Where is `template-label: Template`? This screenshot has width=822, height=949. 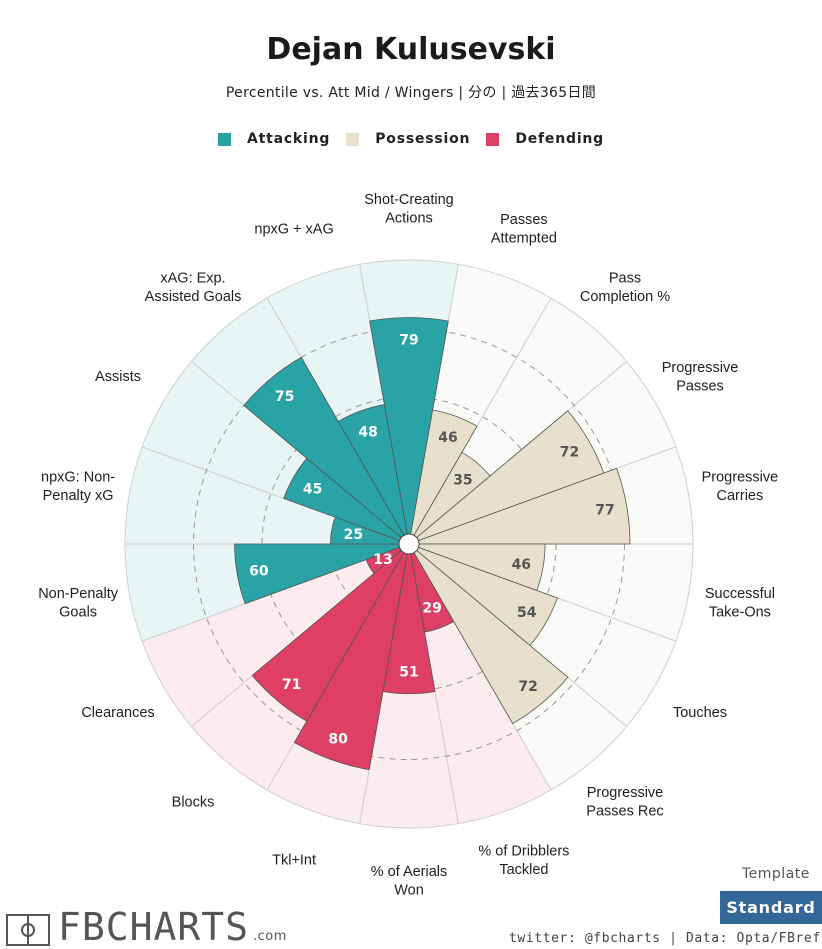 template-label: Template is located at coordinates (776, 874).